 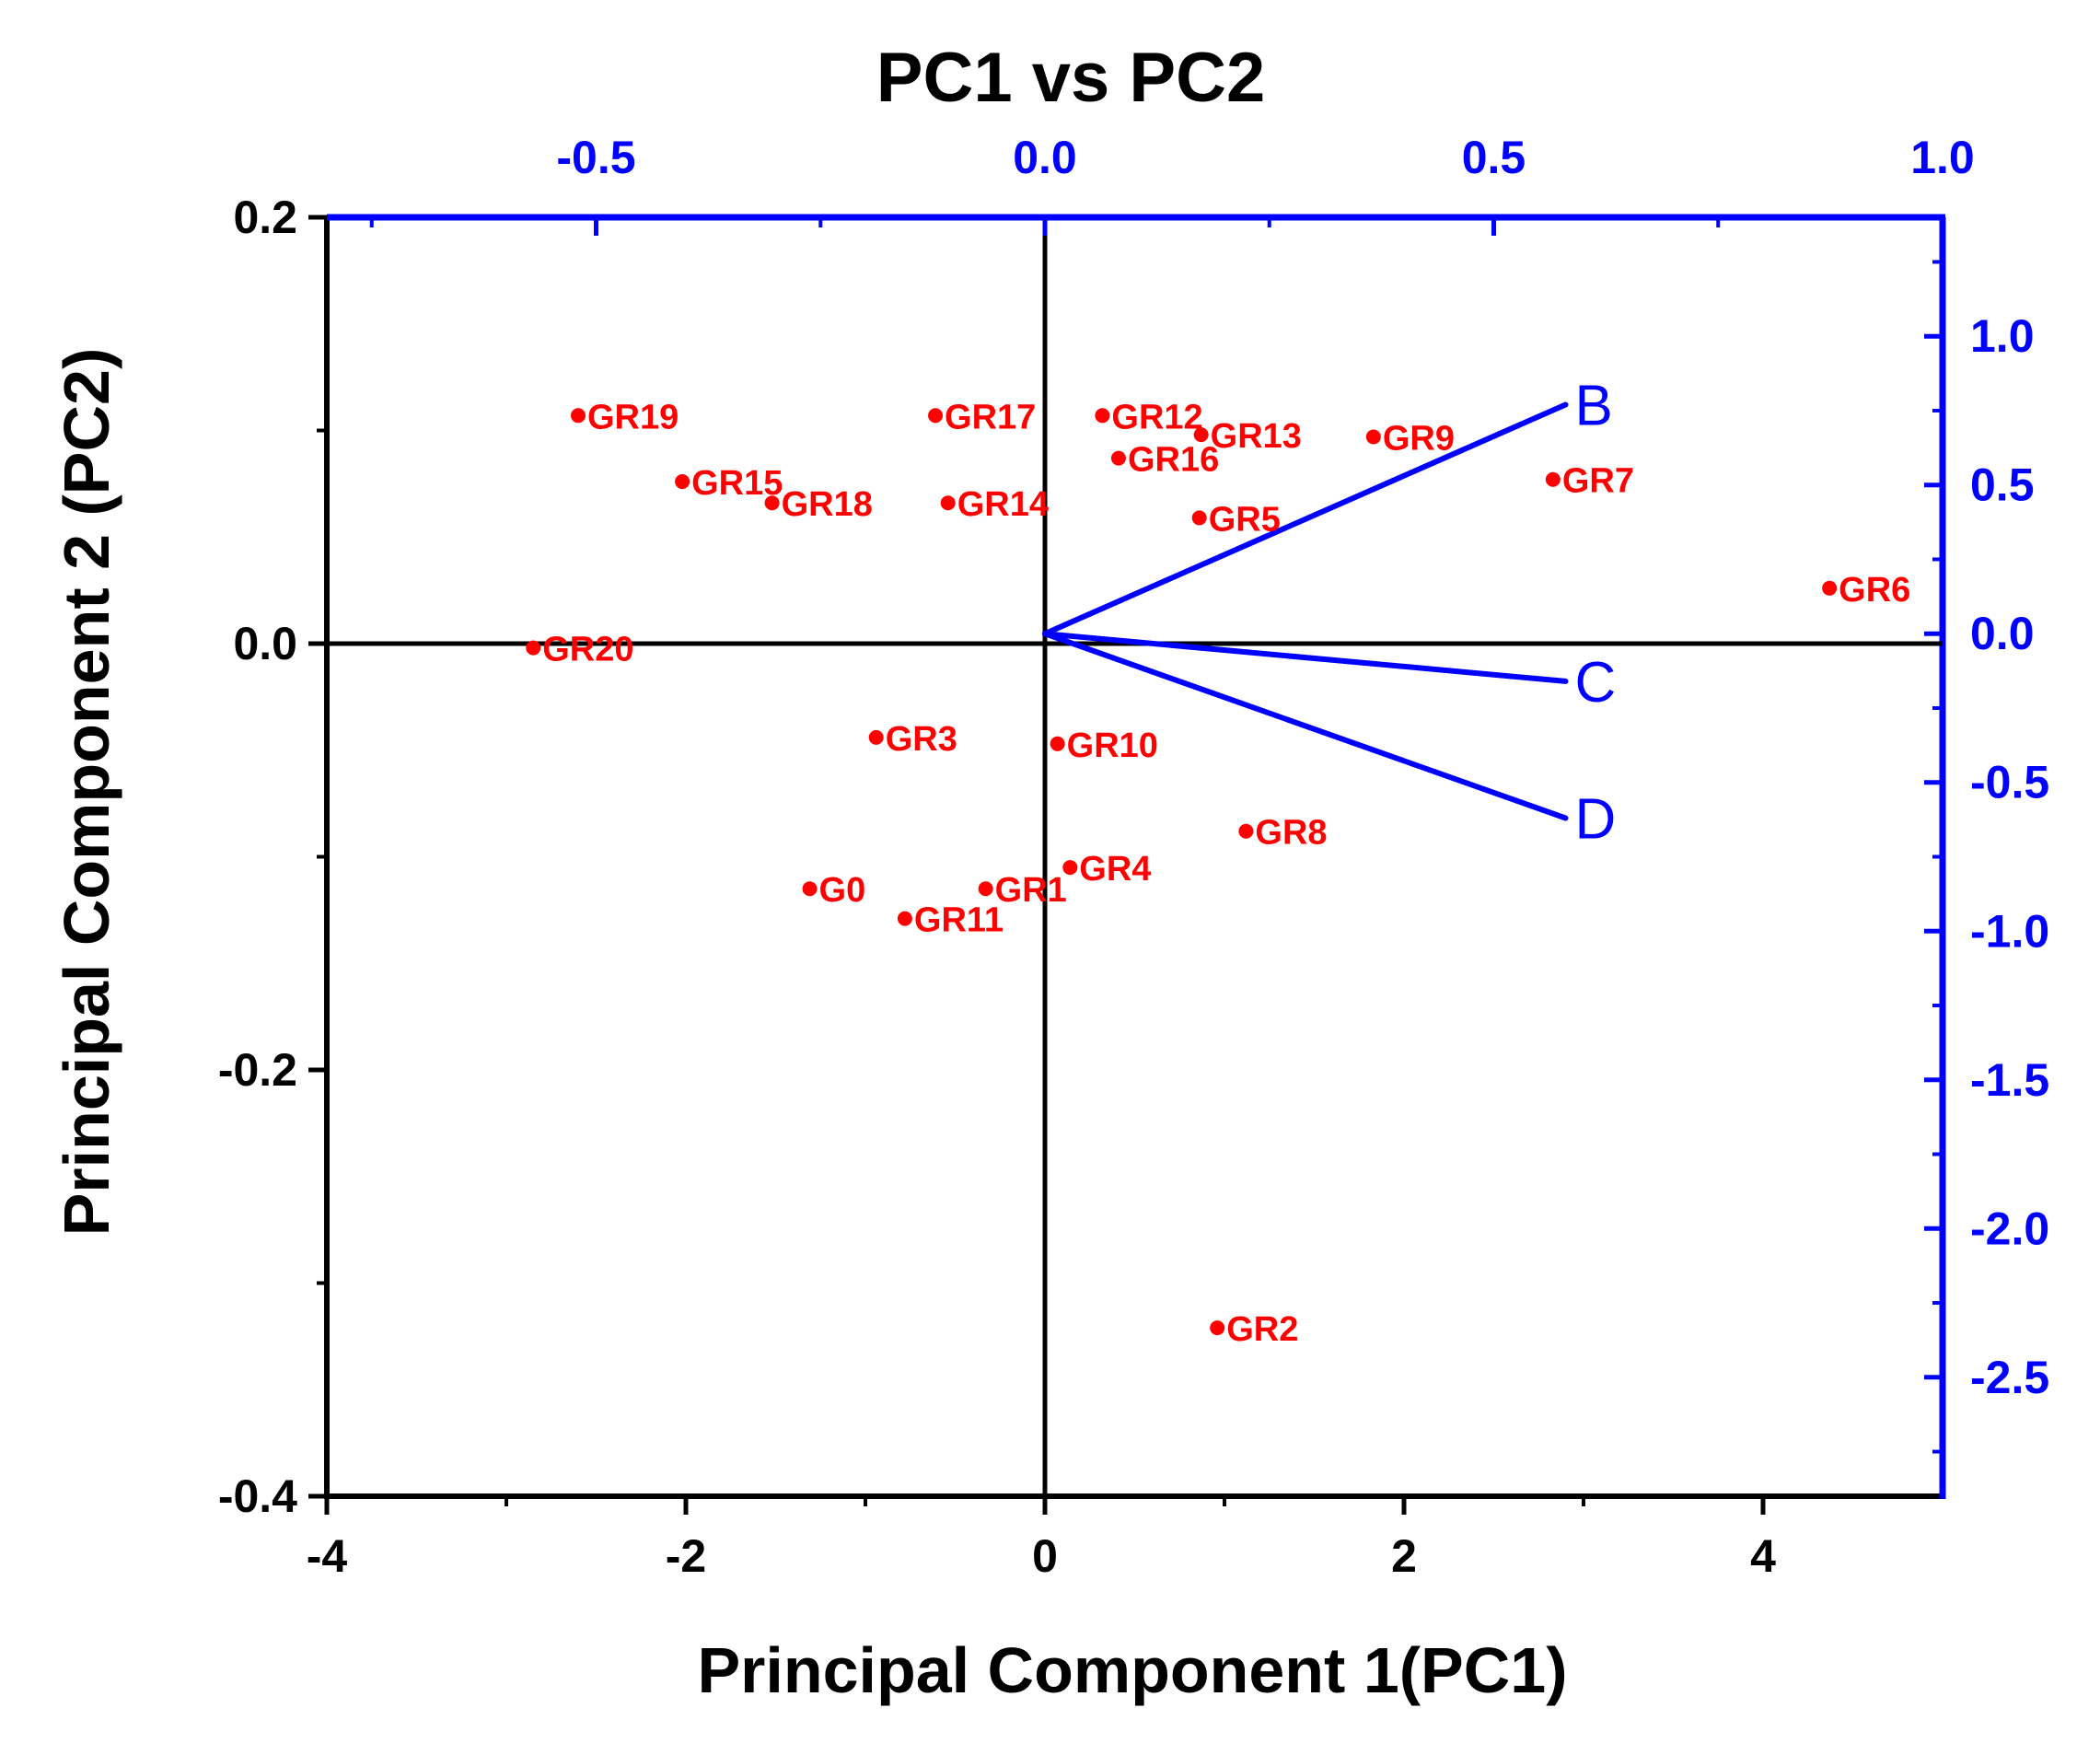 I want to click on right-tick-label: 0.5, so click(x=2002, y=485).